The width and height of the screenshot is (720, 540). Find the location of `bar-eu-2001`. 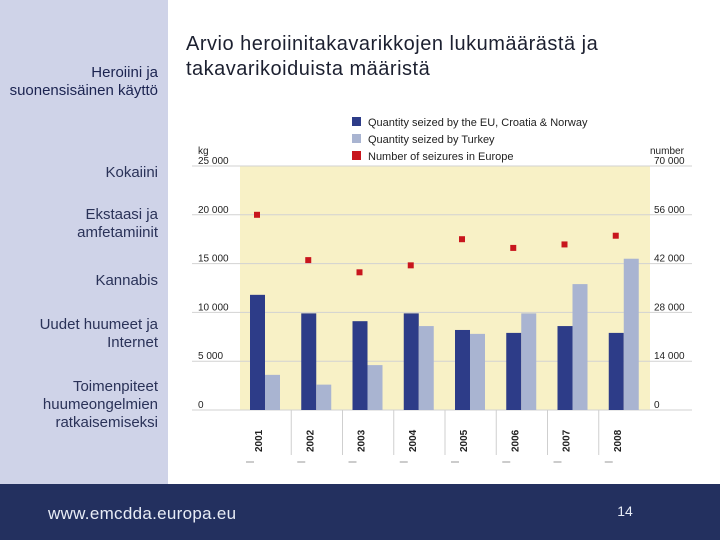

bar-eu-2001 is located at coordinates (257, 352).